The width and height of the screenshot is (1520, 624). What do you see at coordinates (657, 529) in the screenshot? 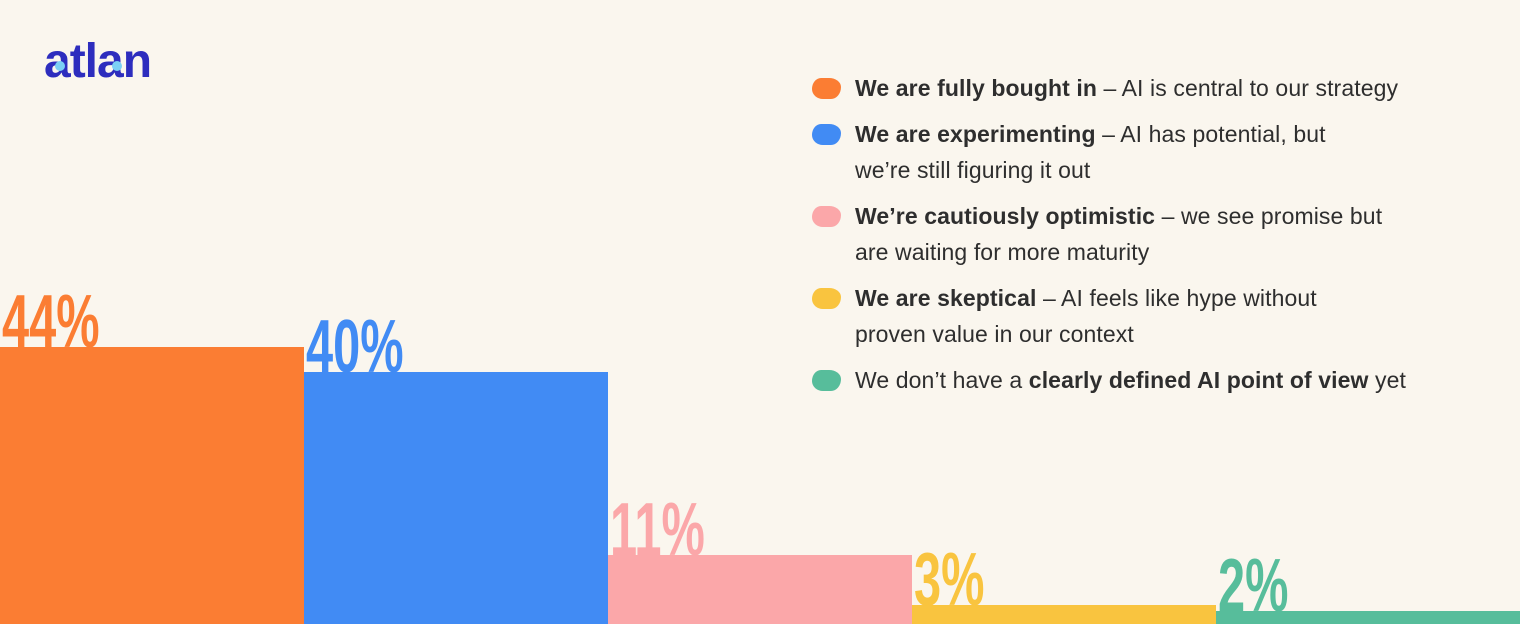
I see `bar-value-label-3: 11%` at bounding box center [657, 529].